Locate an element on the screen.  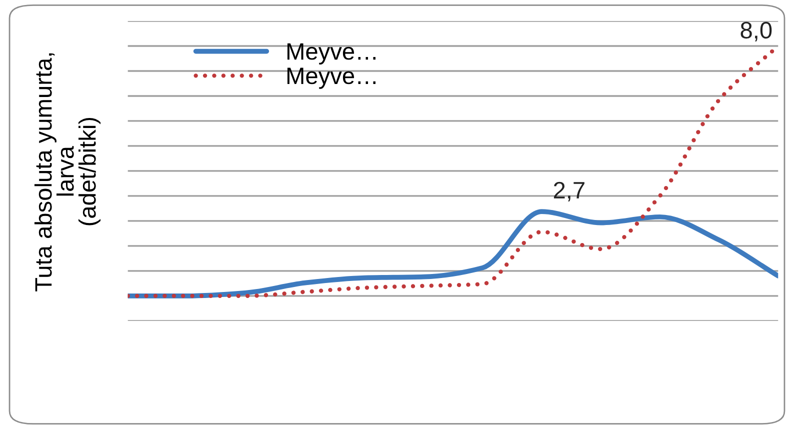
data-label: 2,7 is located at coordinates (569, 192).